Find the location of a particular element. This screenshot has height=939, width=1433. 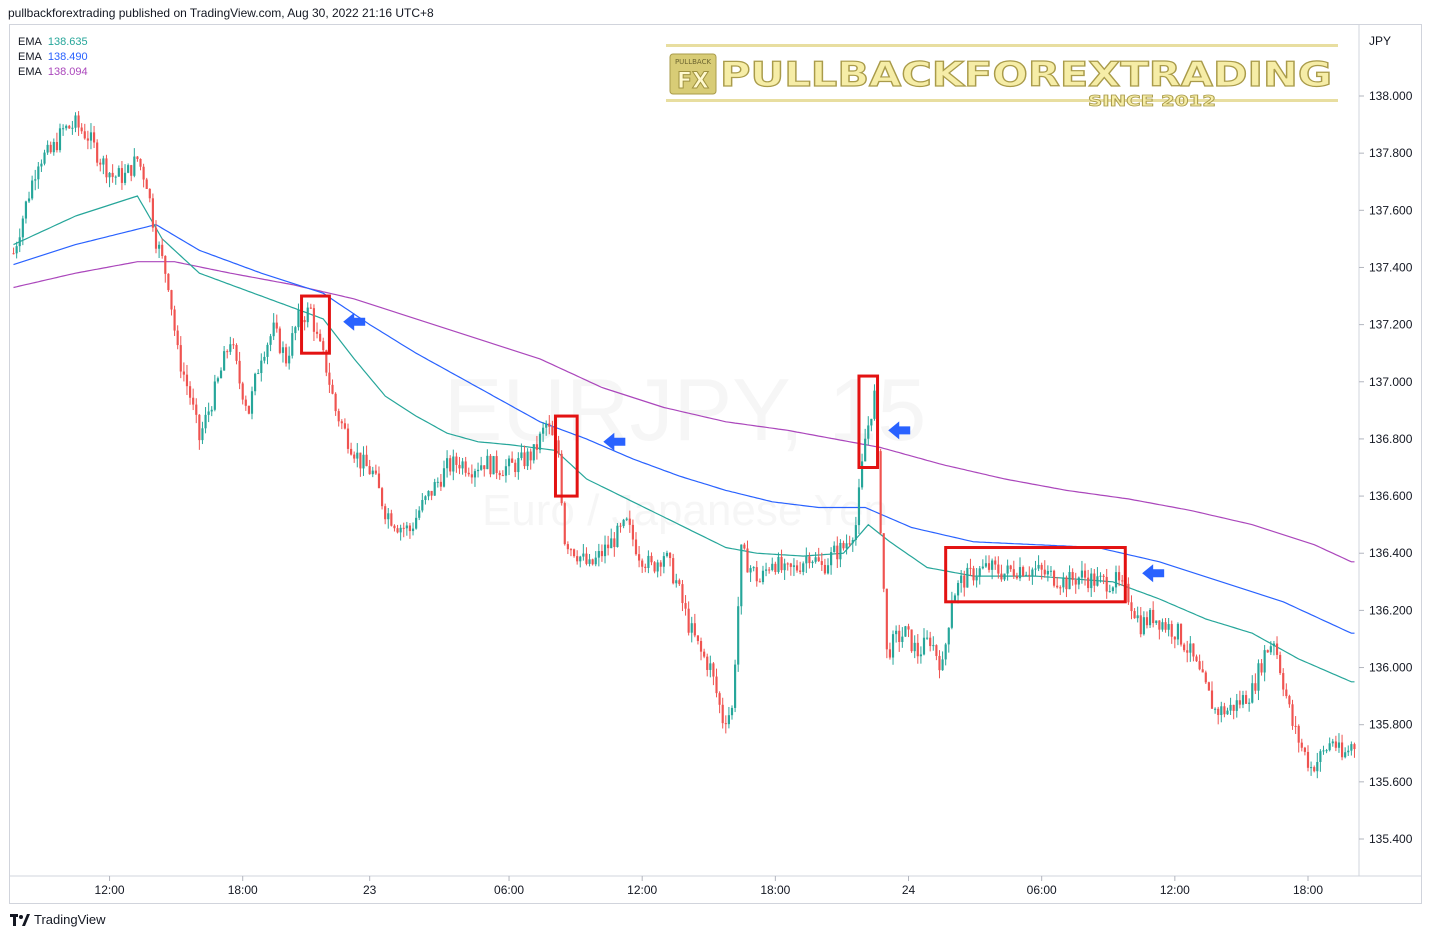

time-tick-label: 18:00 is located at coordinates (775, 890).